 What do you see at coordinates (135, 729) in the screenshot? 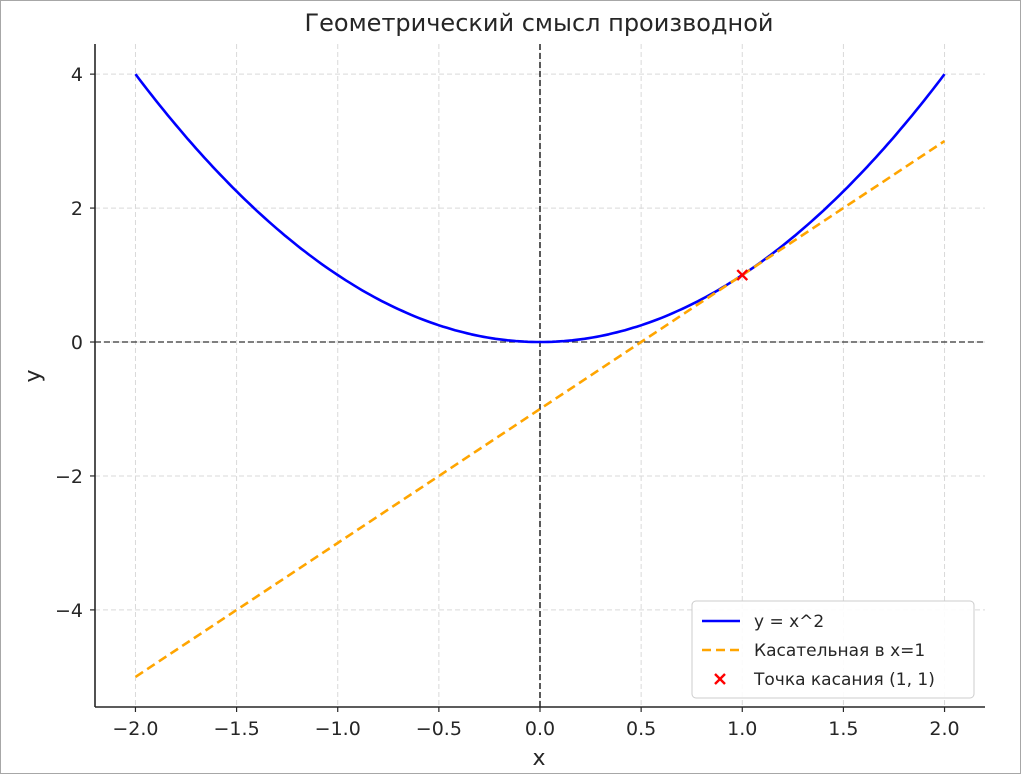
I see `x-tick-label: −2.0` at bounding box center [135, 729].